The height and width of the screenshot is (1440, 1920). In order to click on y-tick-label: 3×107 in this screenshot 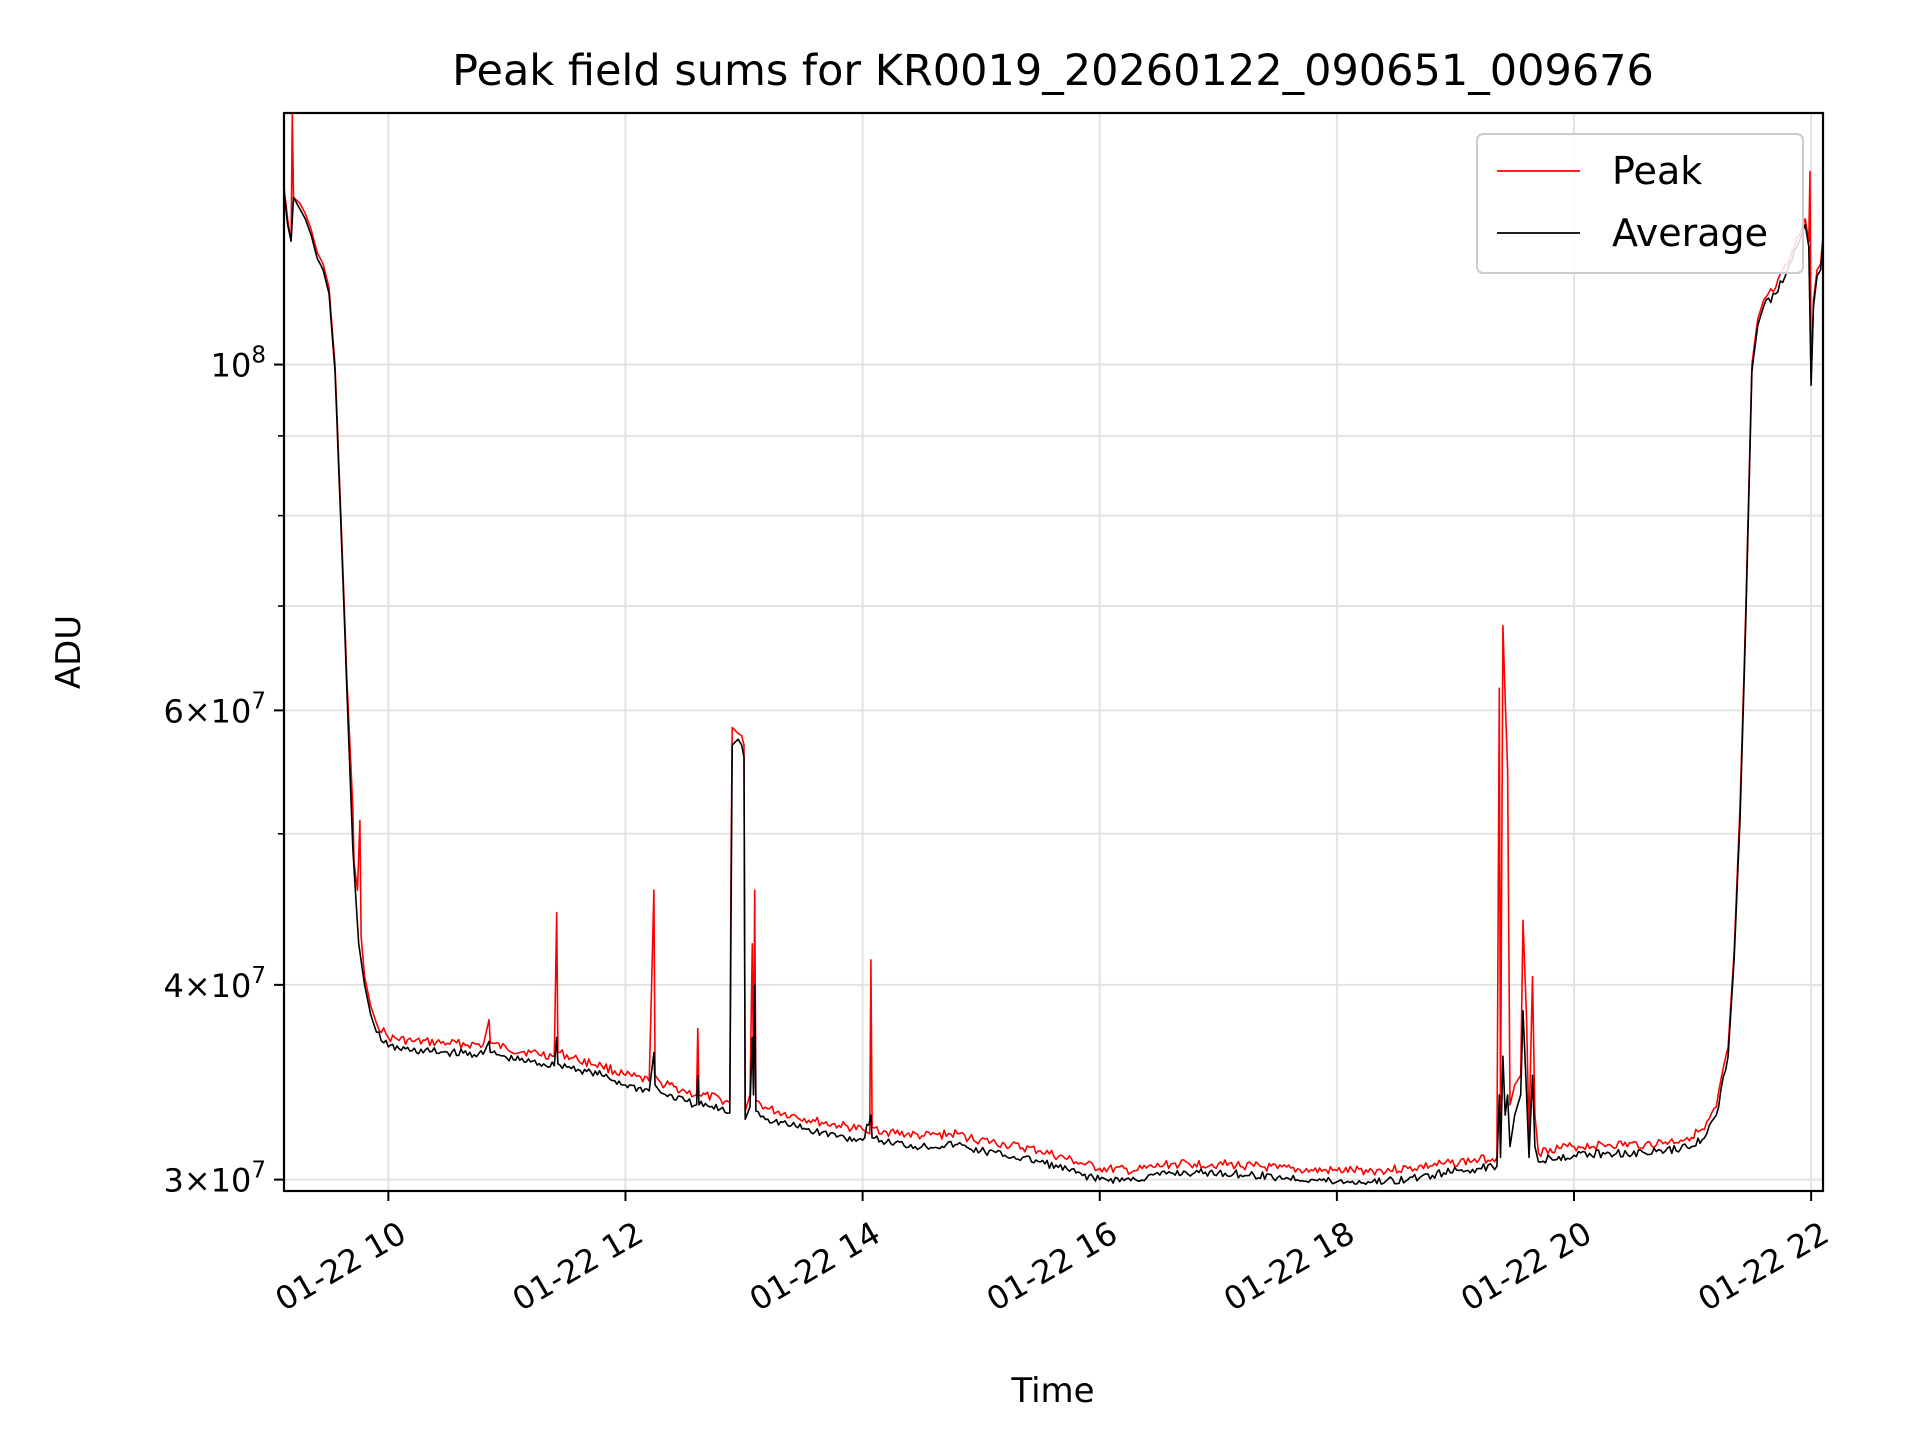, I will do `click(214, 1179)`.